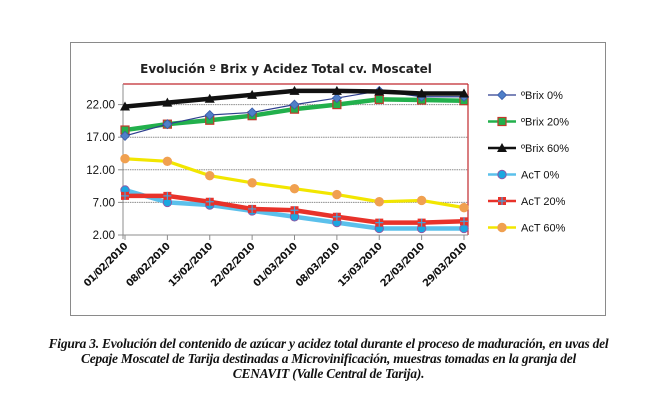 This screenshot has width=657, height=402. I want to click on x-tick-label: 01/03/2010, so click(276, 265).